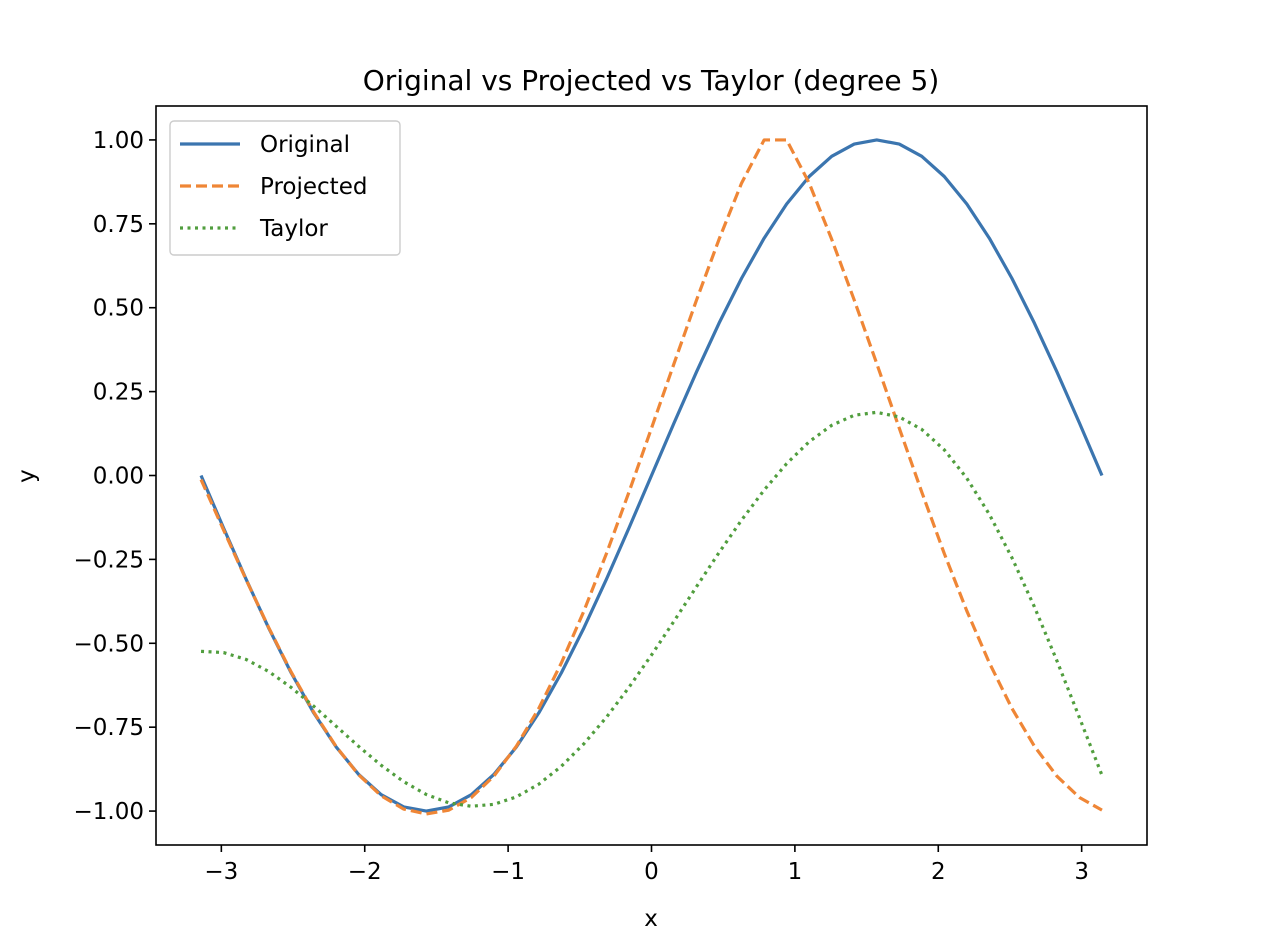 The image size is (1272, 940). Describe the element at coordinates (118, 393) in the screenshot. I see `y-tick-label: 0.25` at that location.